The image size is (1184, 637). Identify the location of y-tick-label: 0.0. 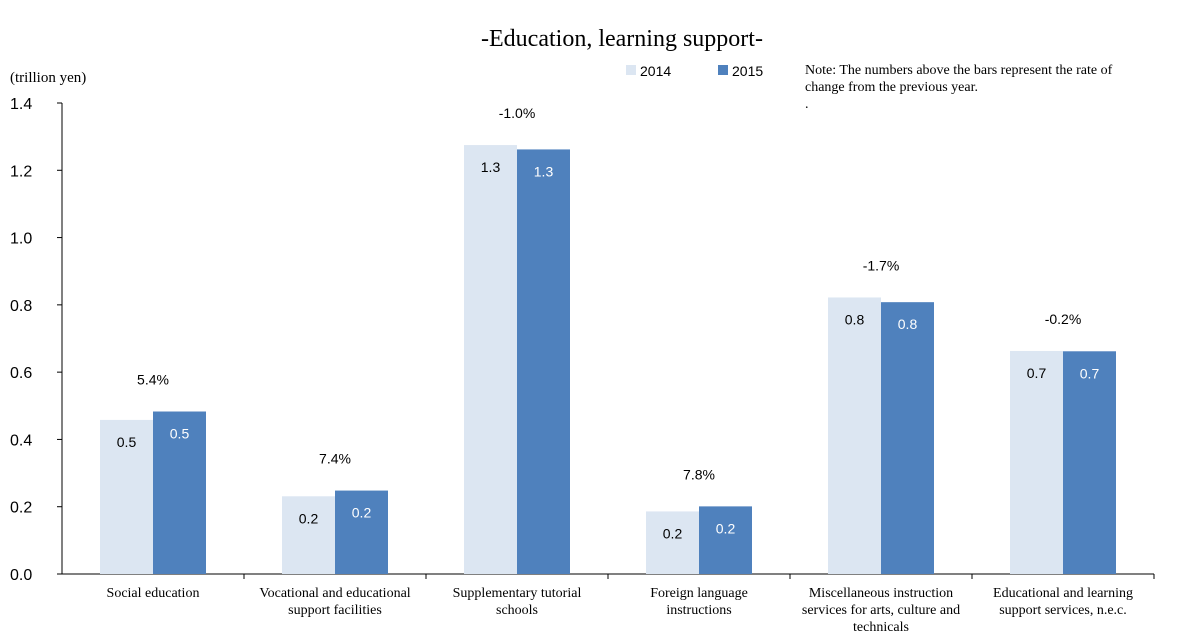
(21, 575).